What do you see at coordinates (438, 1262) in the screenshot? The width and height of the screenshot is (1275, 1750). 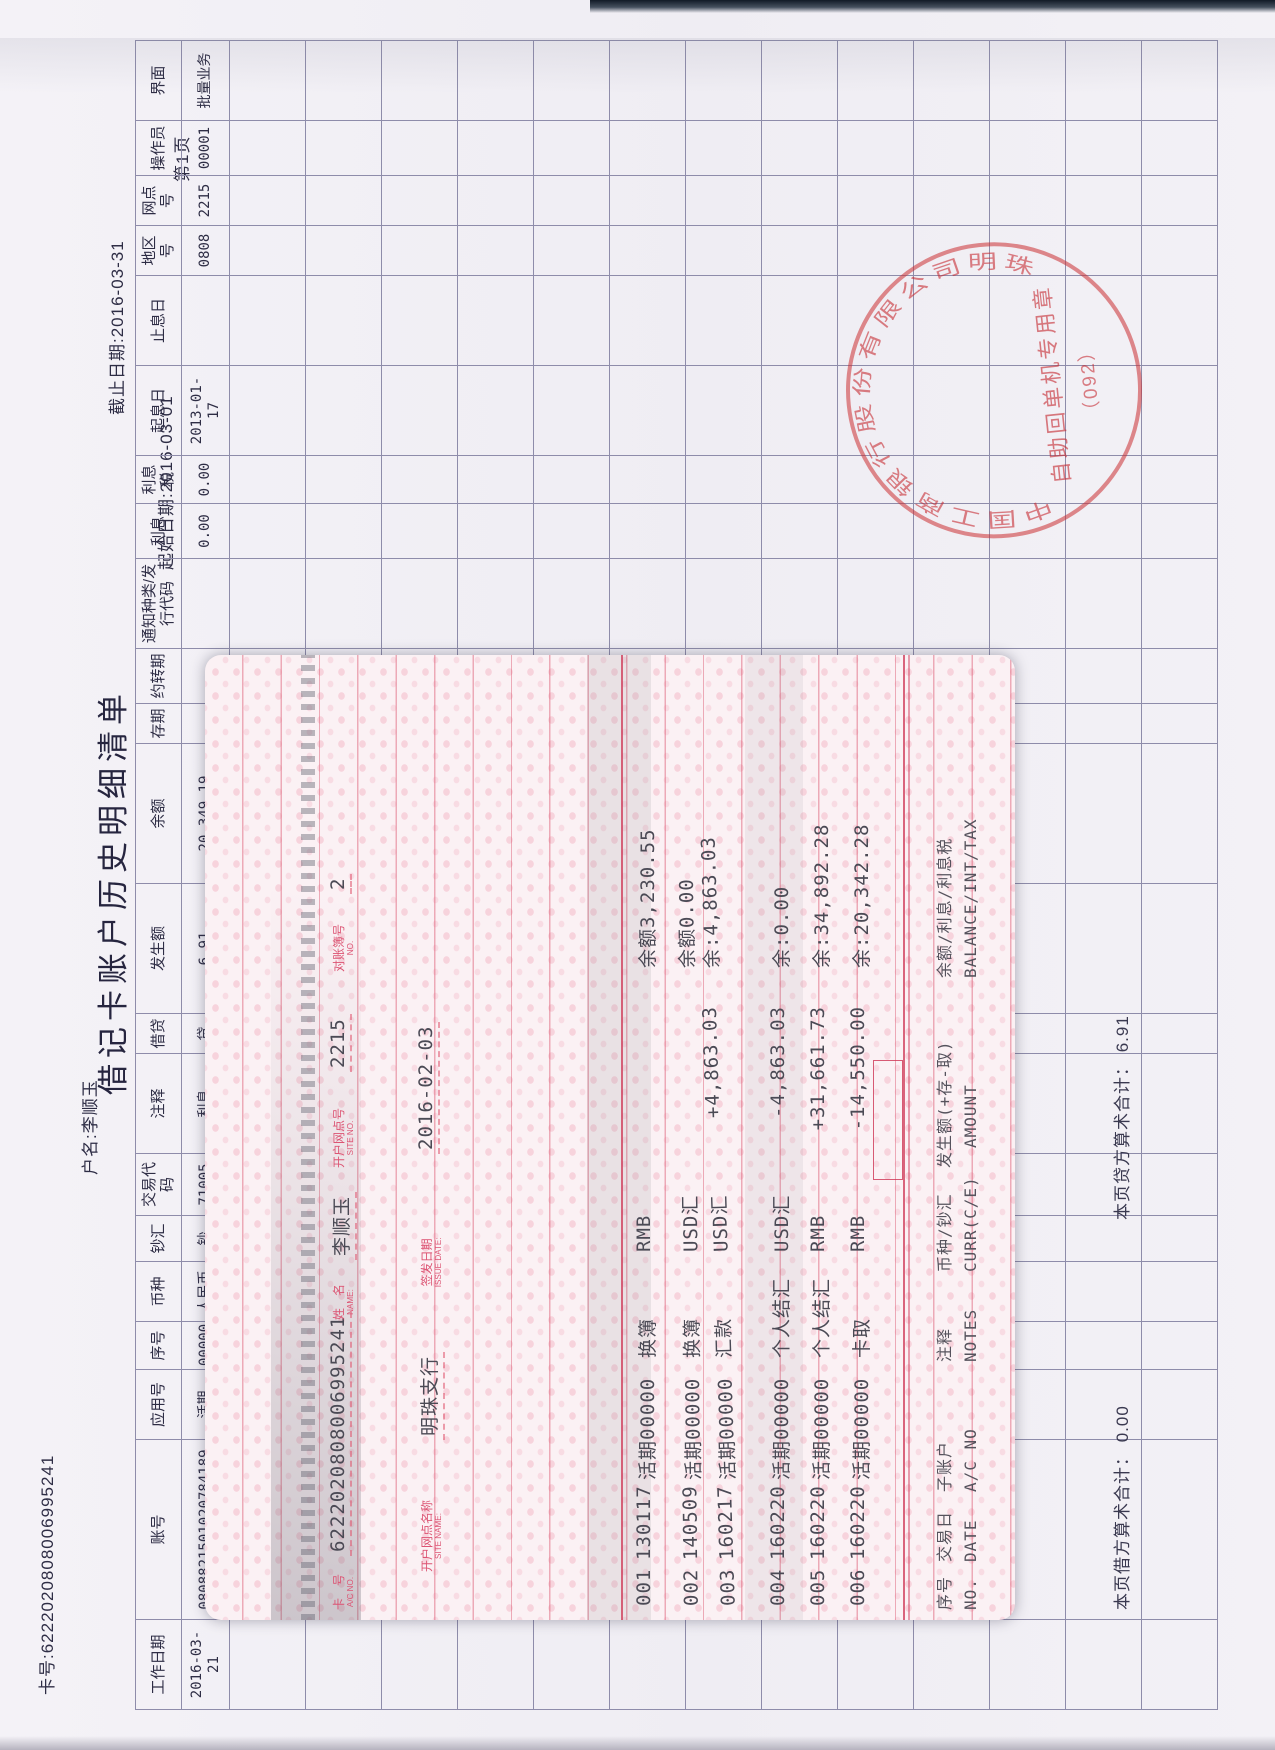 I see `field-label-en: ISSUE DATE:` at bounding box center [438, 1262].